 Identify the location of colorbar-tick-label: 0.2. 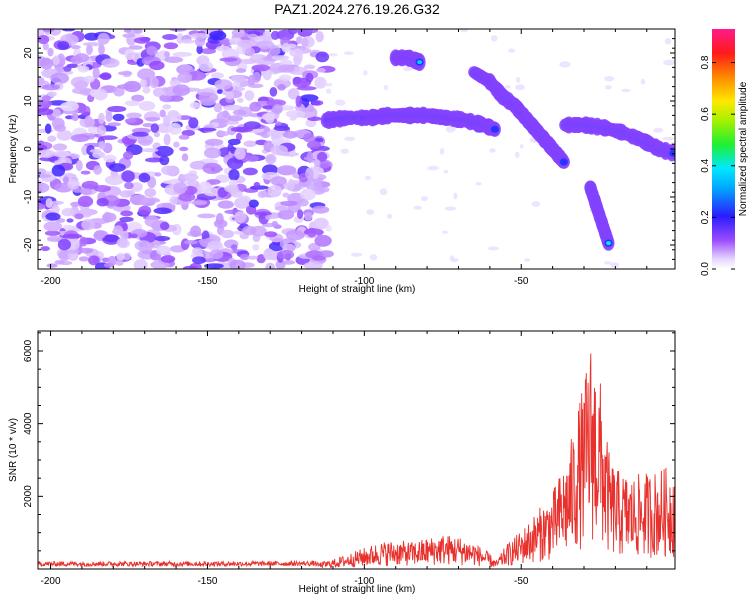
(705, 217).